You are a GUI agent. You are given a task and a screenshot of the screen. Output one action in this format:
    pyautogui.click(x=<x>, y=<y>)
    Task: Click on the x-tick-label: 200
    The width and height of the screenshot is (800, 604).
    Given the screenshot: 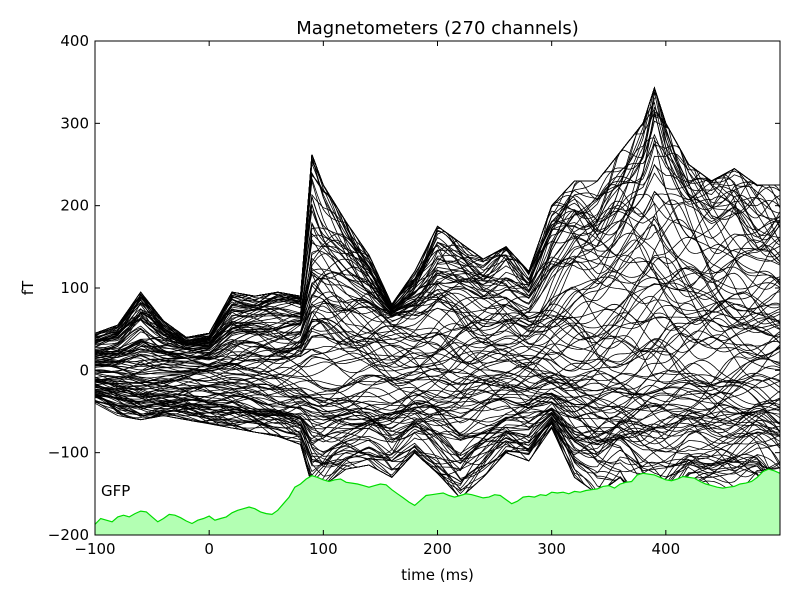 What is the action you would take?
    pyautogui.click(x=437, y=549)
    